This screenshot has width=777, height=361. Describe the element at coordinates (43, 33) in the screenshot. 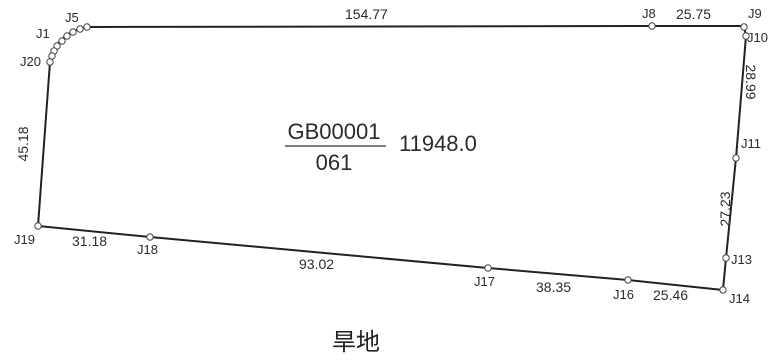

I see `point-label-j1: J1` at that location.